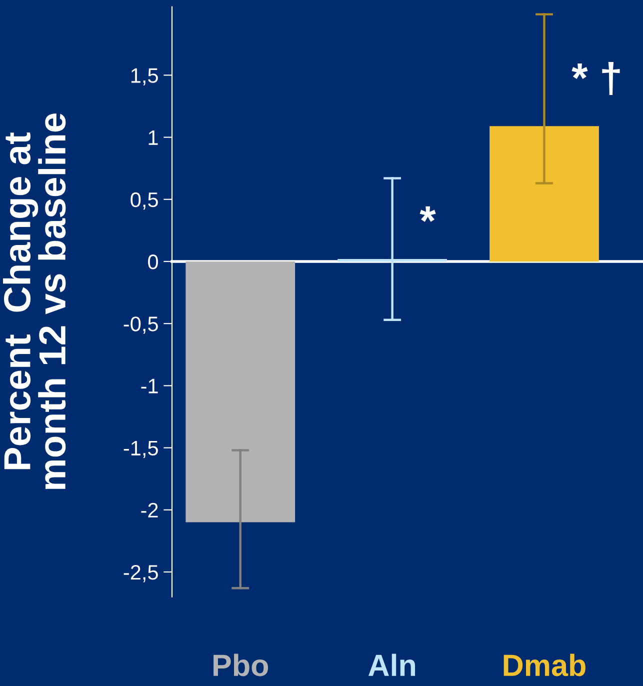 This screenshot has height=686, width=643. Describe the element at coordinates (149, 386) in the screenshot. I see `y-tick-label: -1` at that location.